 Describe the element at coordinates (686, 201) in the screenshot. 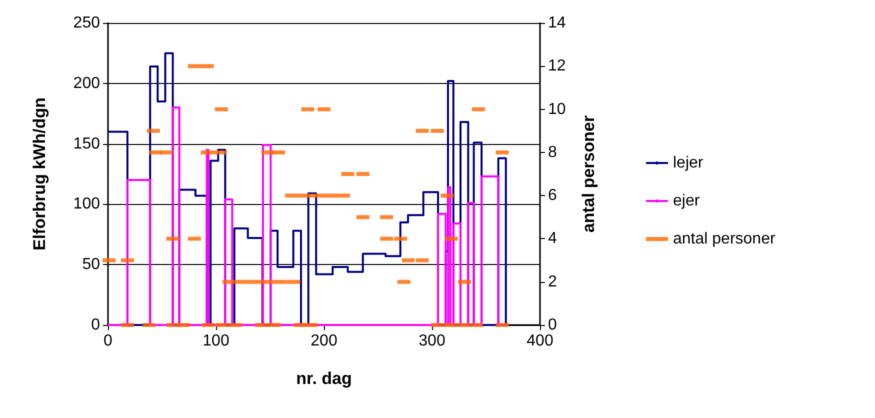

I see `legend-label: ejer` at that location.